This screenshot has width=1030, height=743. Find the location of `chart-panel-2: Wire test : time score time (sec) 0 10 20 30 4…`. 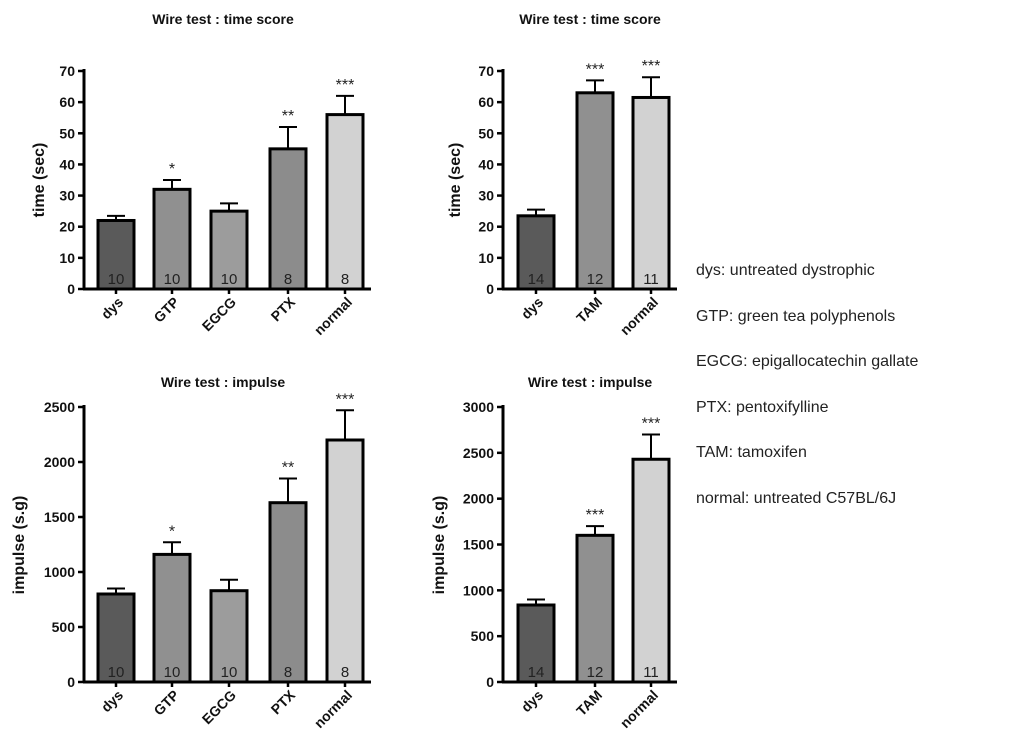

chart-panel-2: Wire test : time score time (sec) 0 10 20 30 4… is located at coordinates (562, 174).